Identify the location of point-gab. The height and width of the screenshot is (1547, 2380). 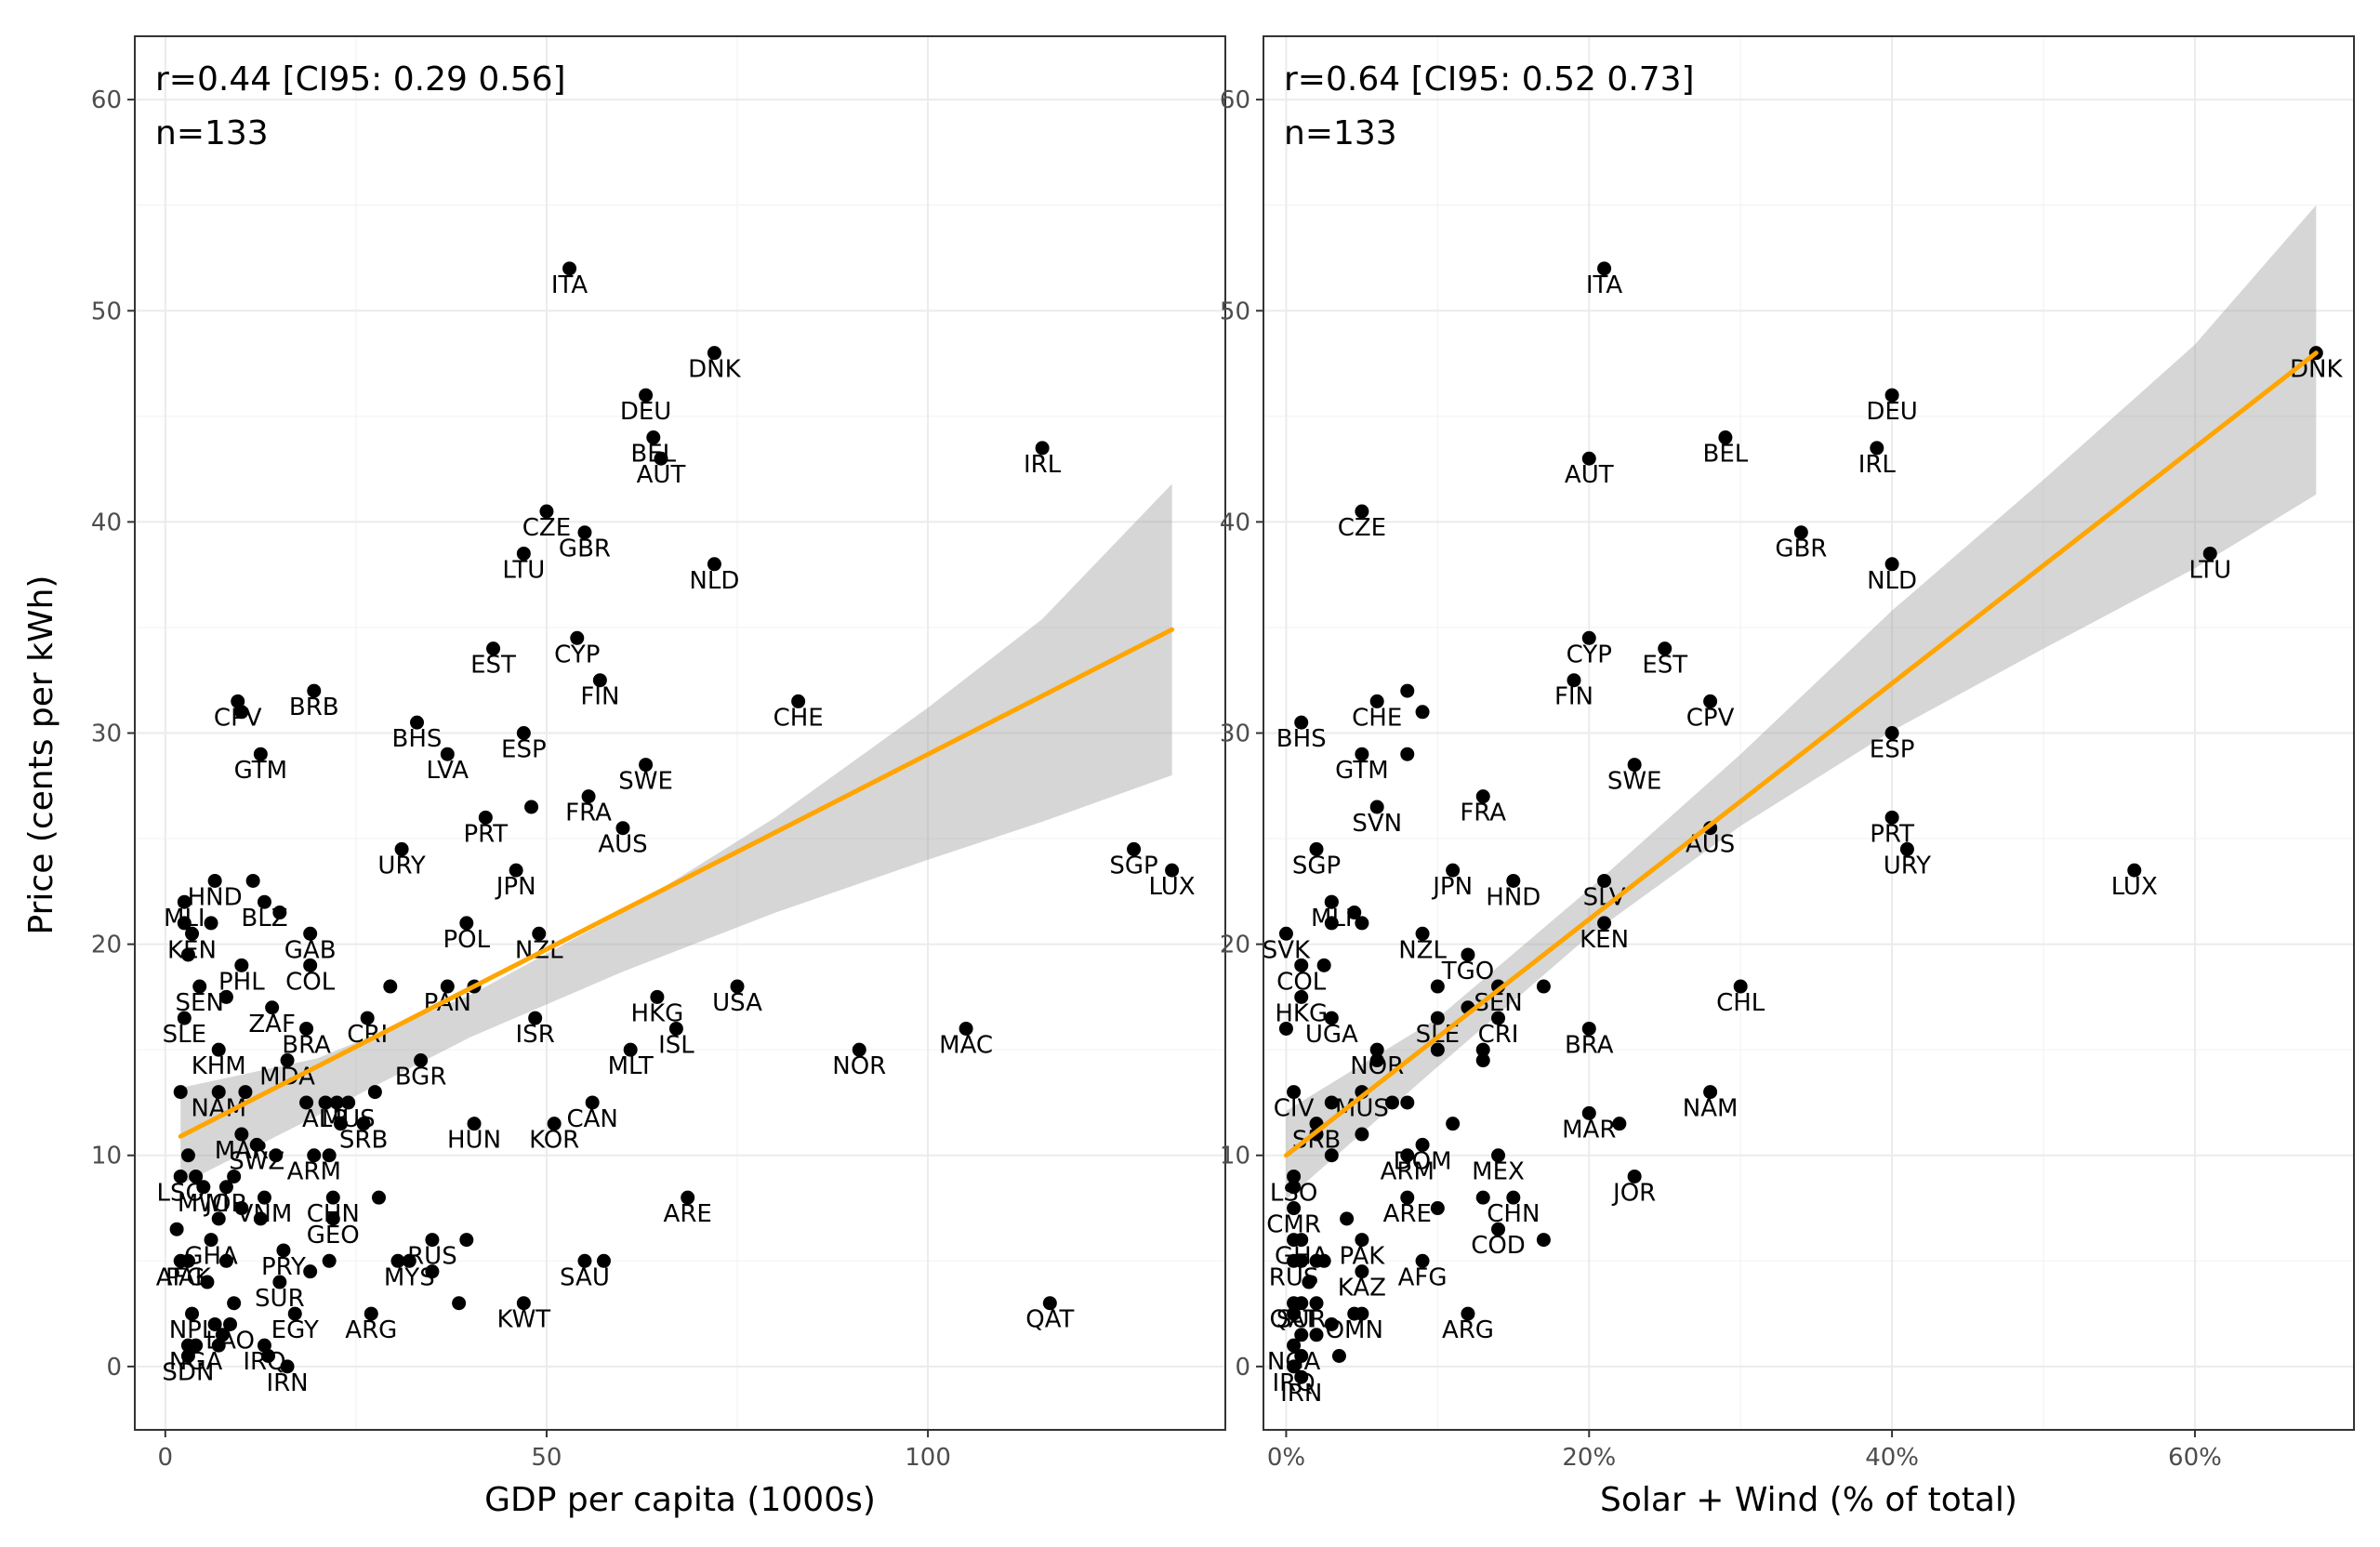
(310, 933).